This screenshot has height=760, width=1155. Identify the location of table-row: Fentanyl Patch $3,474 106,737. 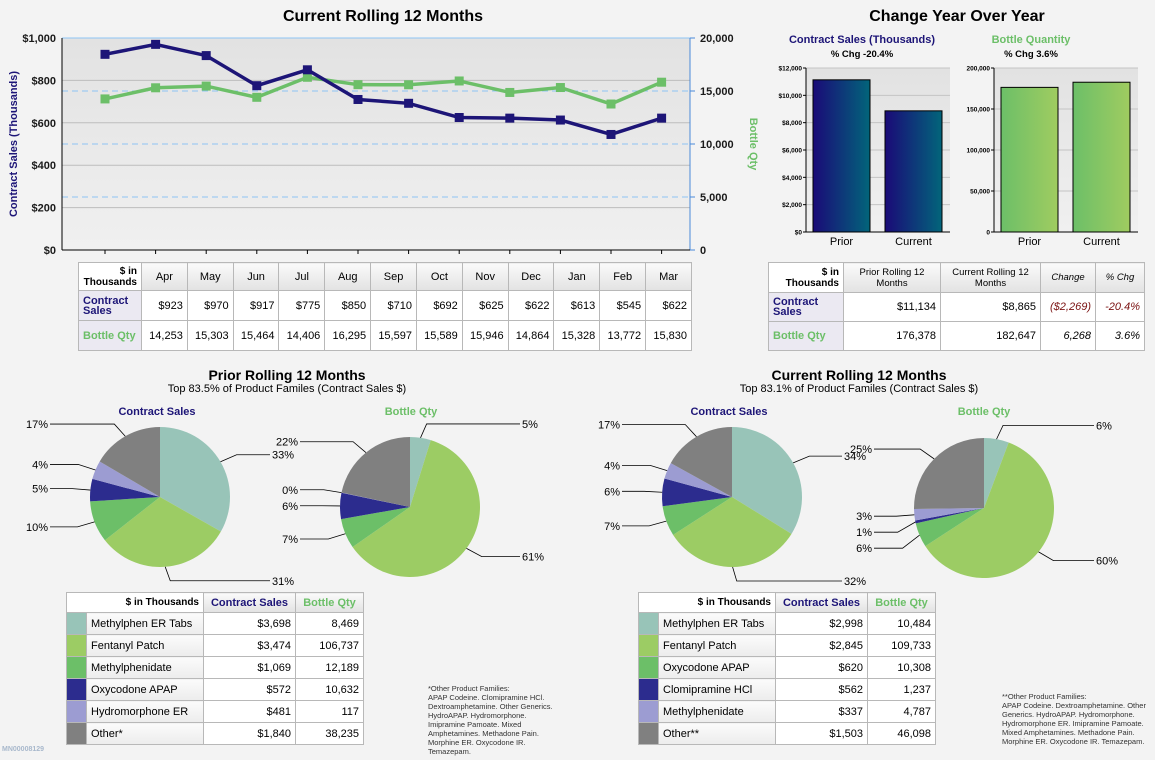
(215, 645).